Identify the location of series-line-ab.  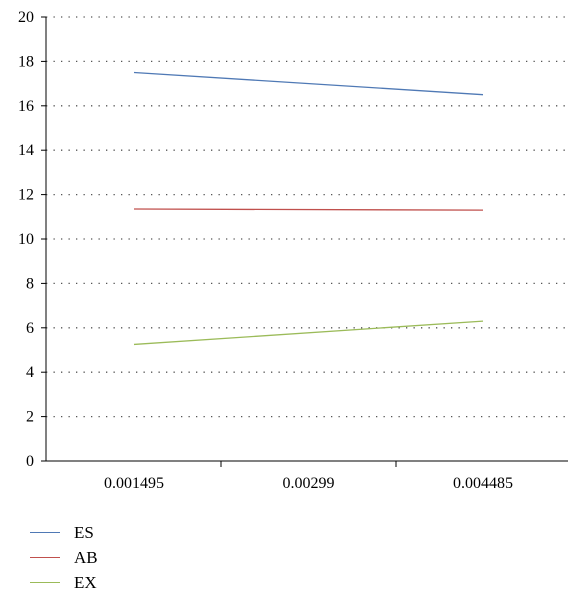
(308, 209).